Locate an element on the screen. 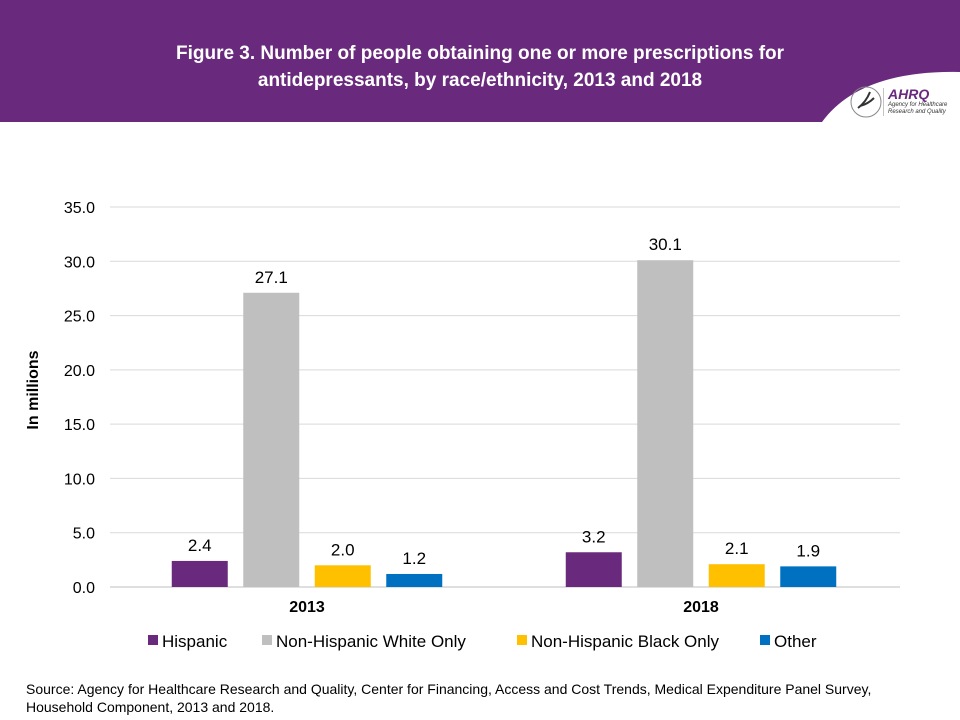 The height and width of the screenshot is (720, 960). x-tick-label: 2018 is located at coordinates (701, 607).